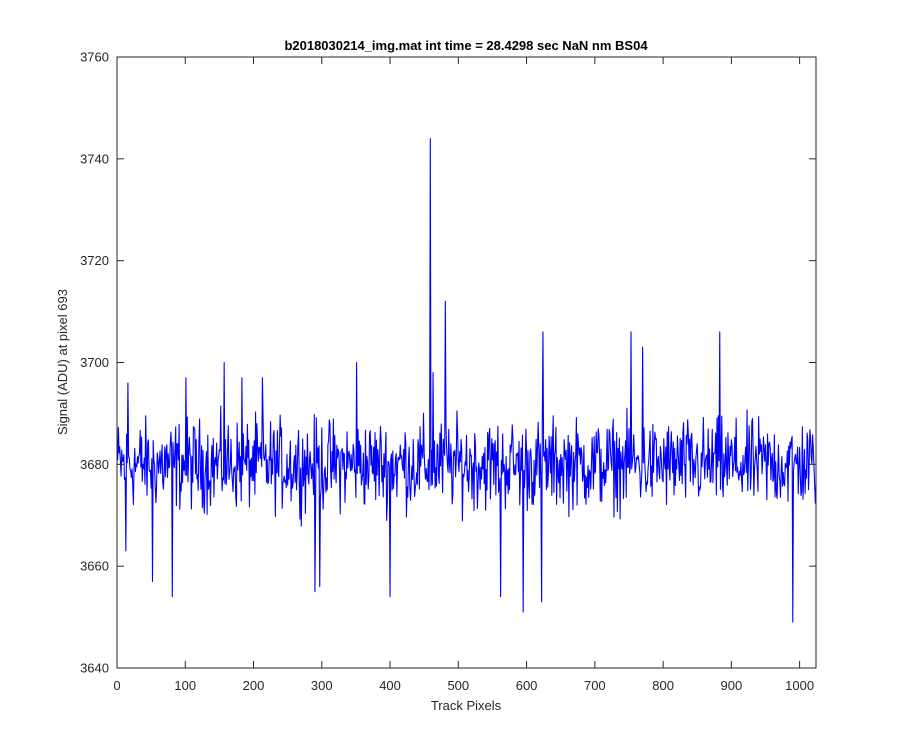 Image resolution: width=900 pixels, height=750 pixels. I want to click on x-tick-label: 1000, so click(799, 685).